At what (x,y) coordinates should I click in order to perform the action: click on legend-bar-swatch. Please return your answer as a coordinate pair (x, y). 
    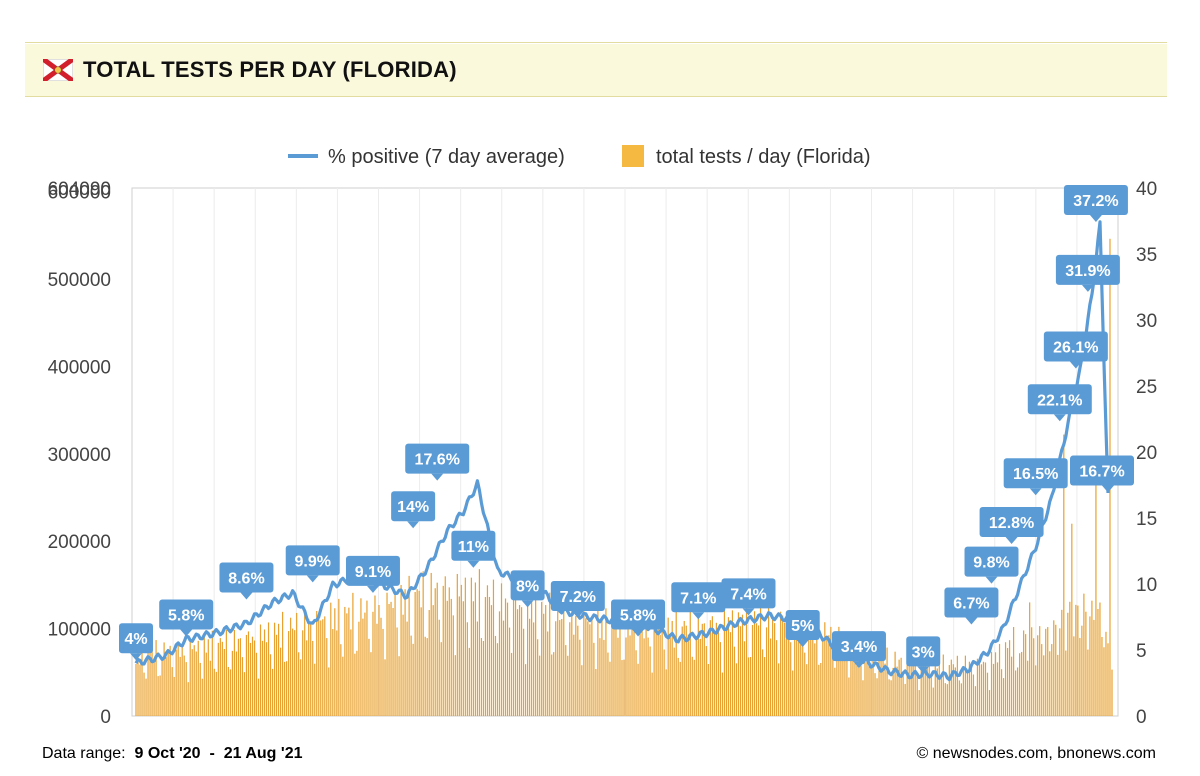
    Looking at the image, I should click on (633, 156).